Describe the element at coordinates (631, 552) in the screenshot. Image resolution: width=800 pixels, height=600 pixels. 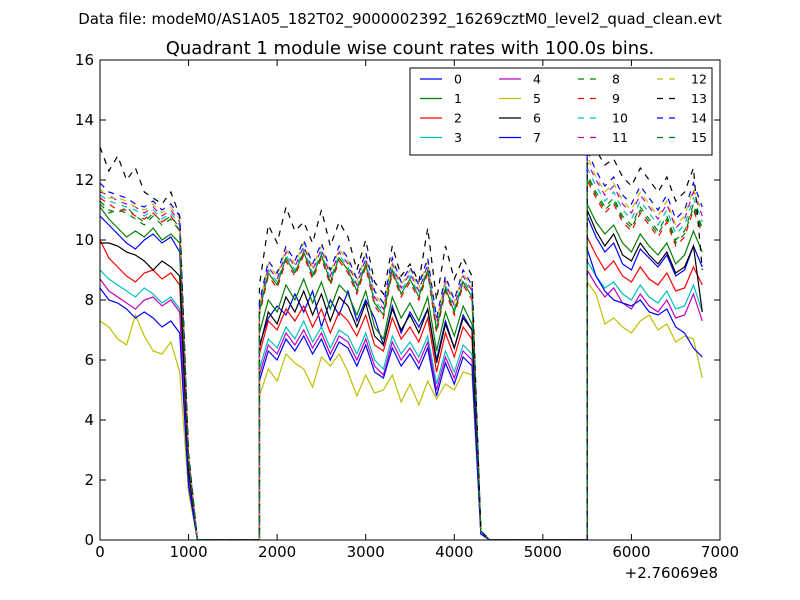
I see `x-tick-label: 6000` at that location.